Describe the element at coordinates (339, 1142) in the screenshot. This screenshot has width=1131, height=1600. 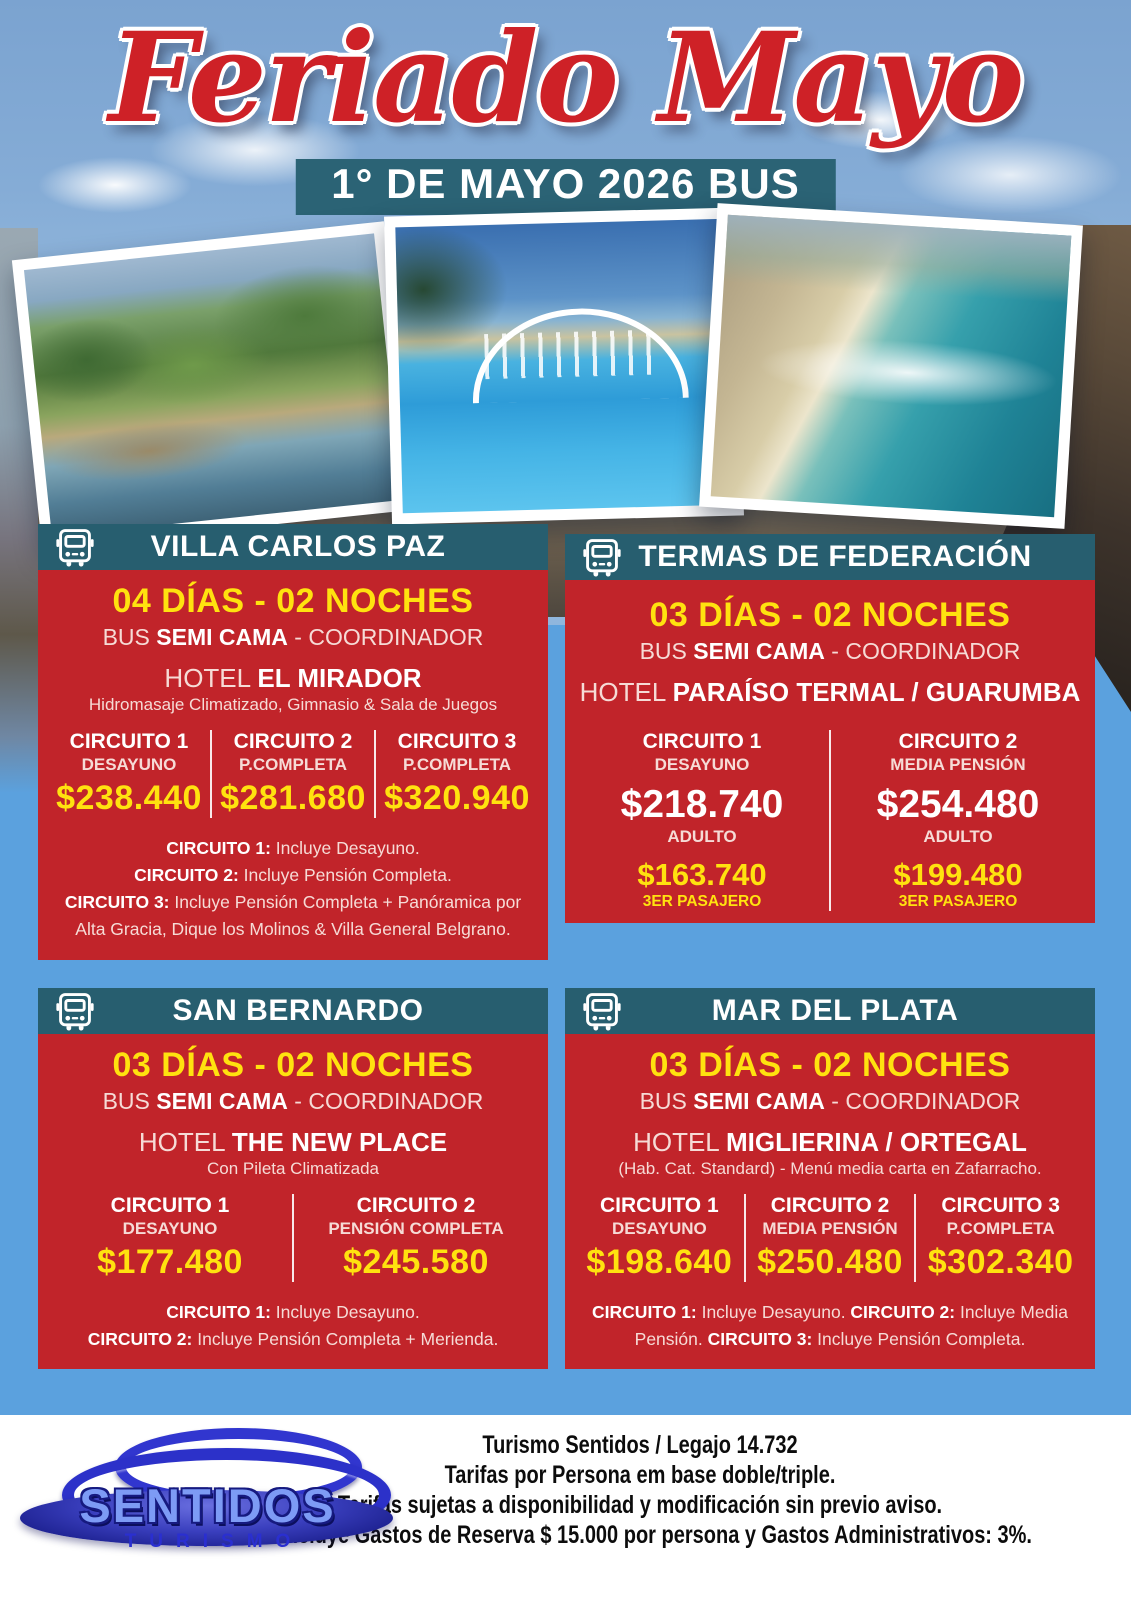
I see `hotel-name: THE NEW PLACE` at that location.